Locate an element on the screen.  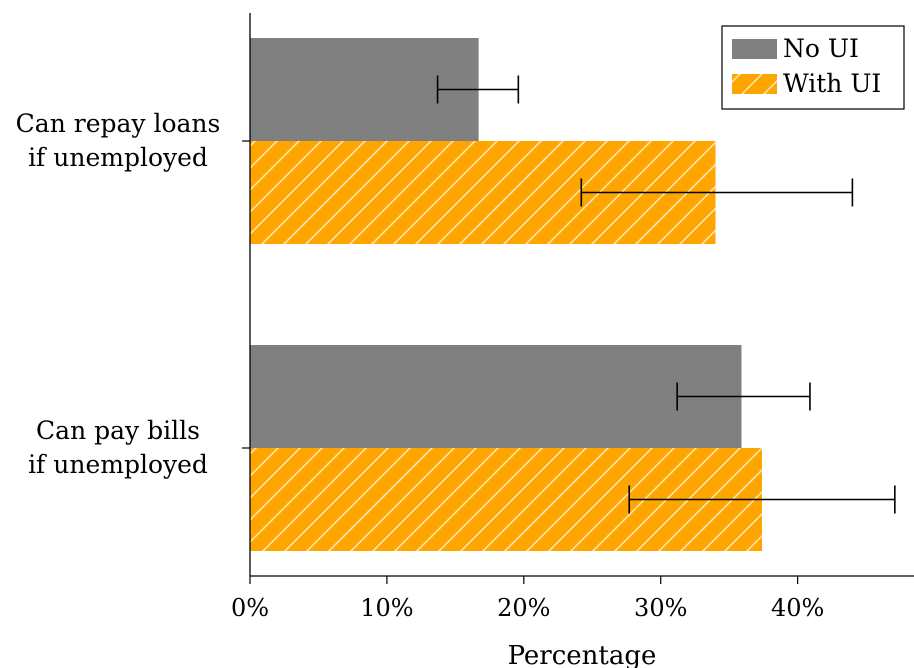
x-tick-label: 10% is located at coordinates (386, 608).